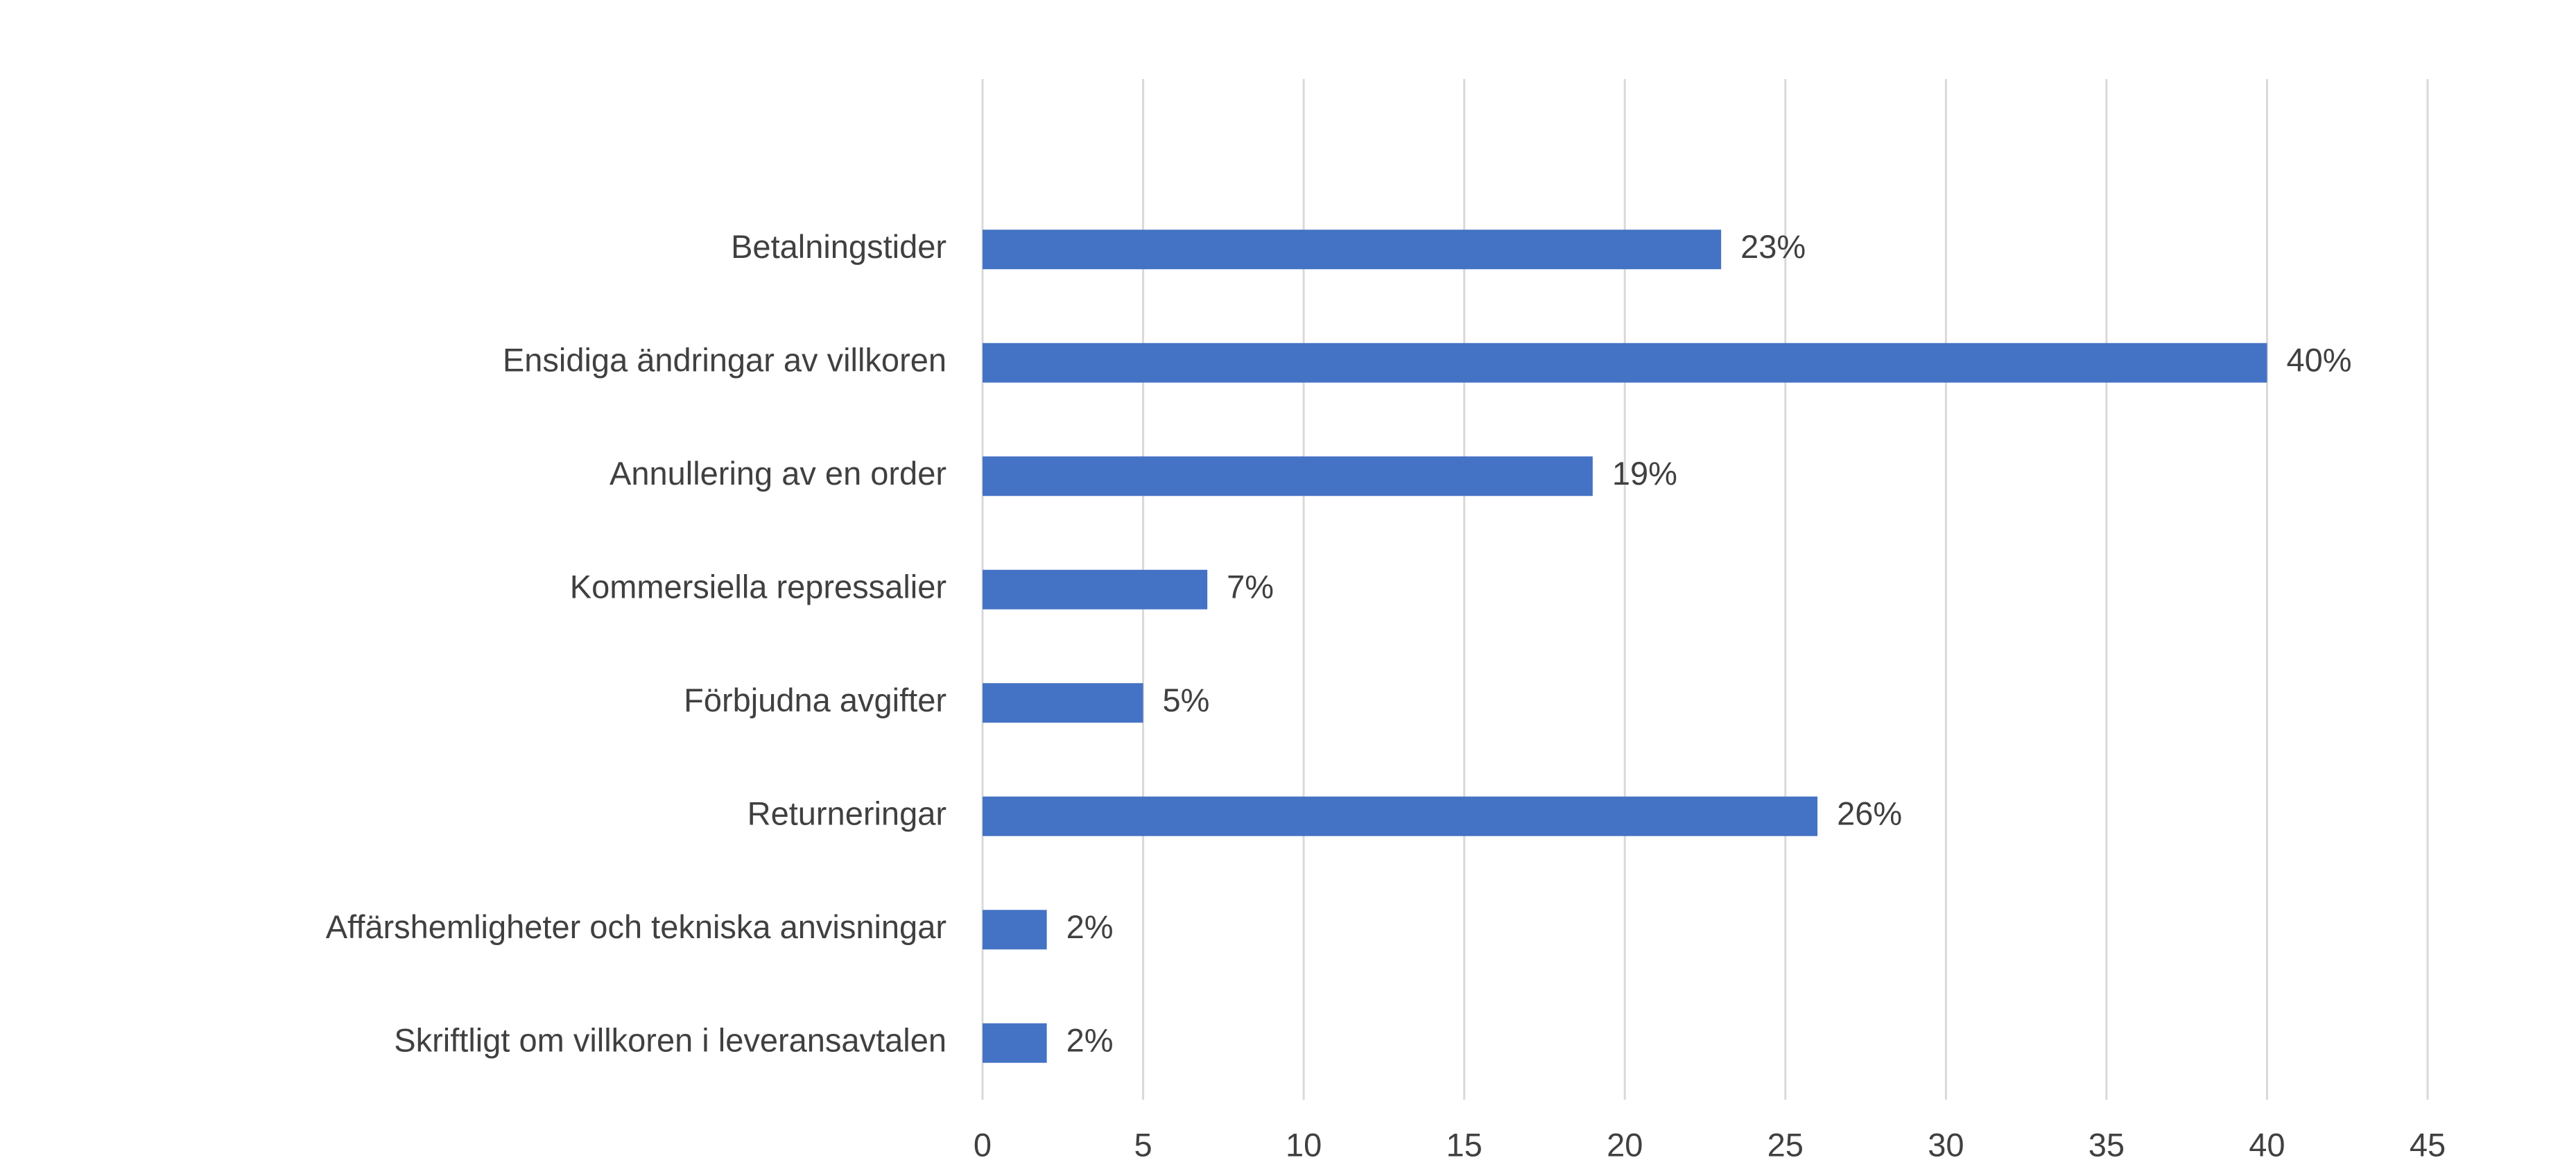  What do you see at coordinates (846, 813) in the screenshot?
I see `y-tick-label: Returneringar` at bounding box center [846, 813].